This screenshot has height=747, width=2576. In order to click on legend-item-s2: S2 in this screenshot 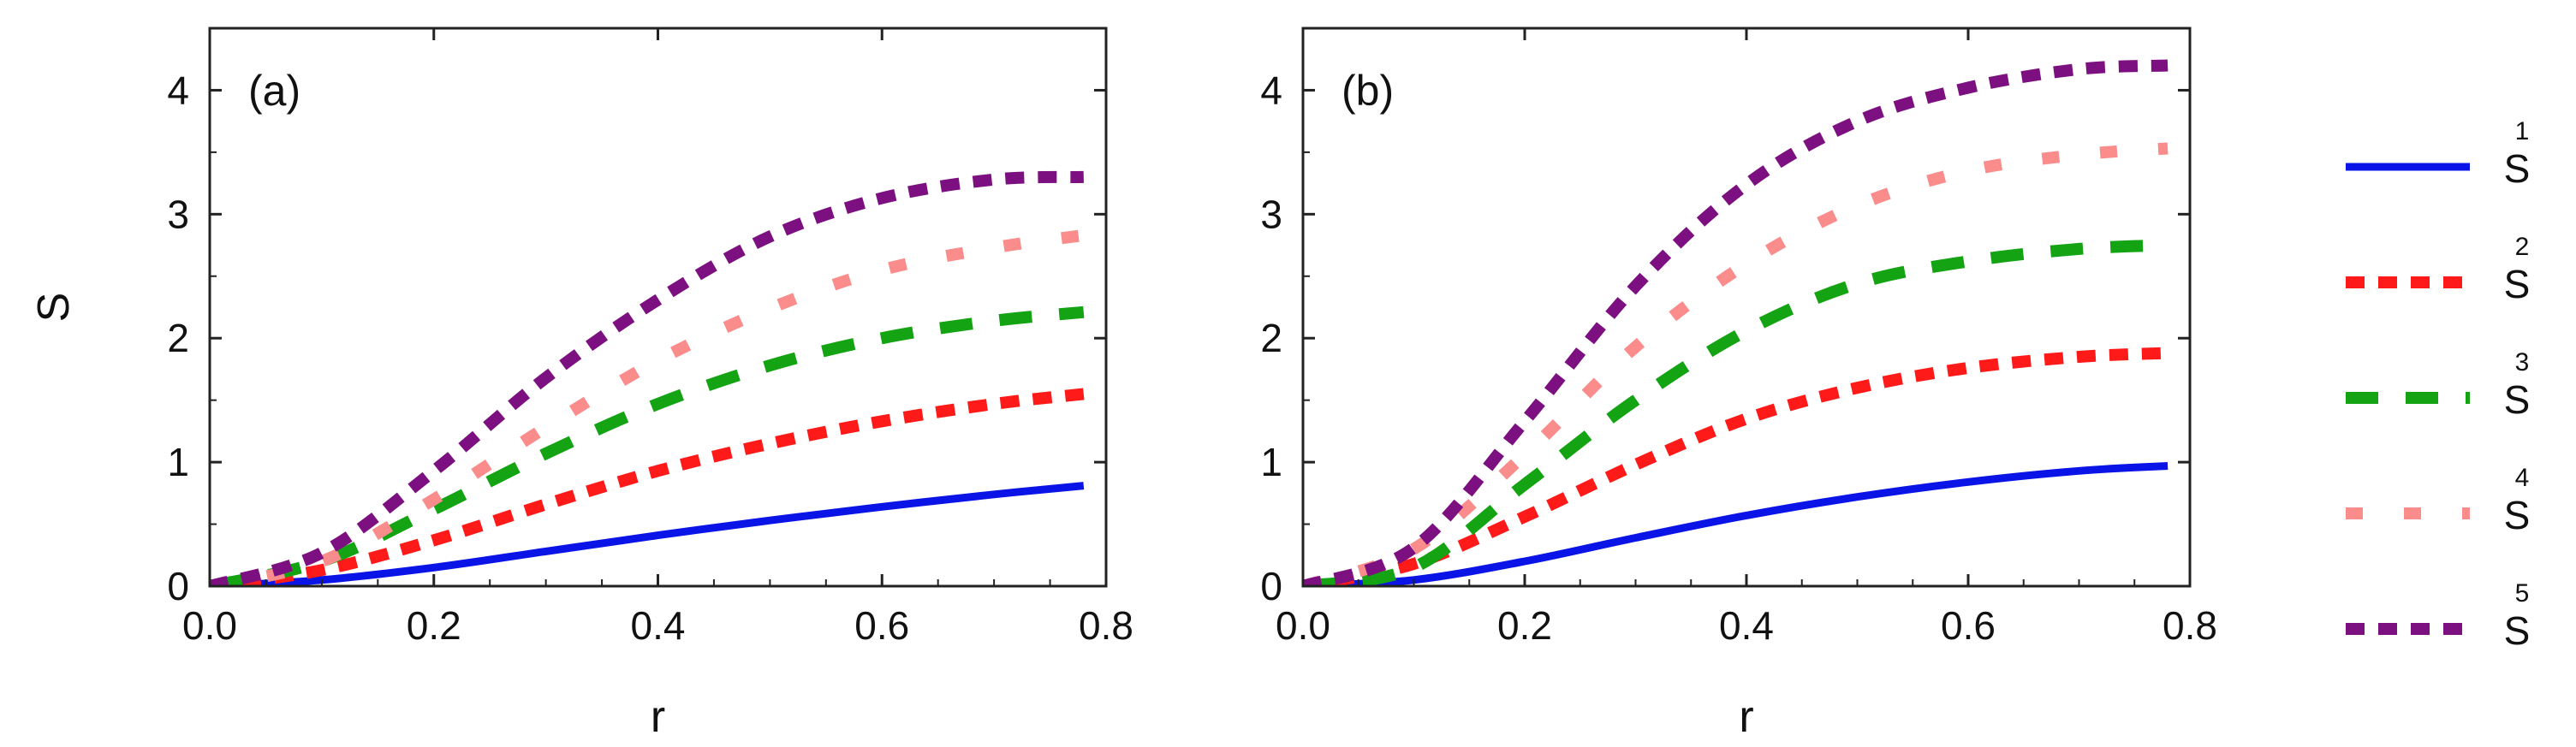, I will do `click(2438, 269)`.